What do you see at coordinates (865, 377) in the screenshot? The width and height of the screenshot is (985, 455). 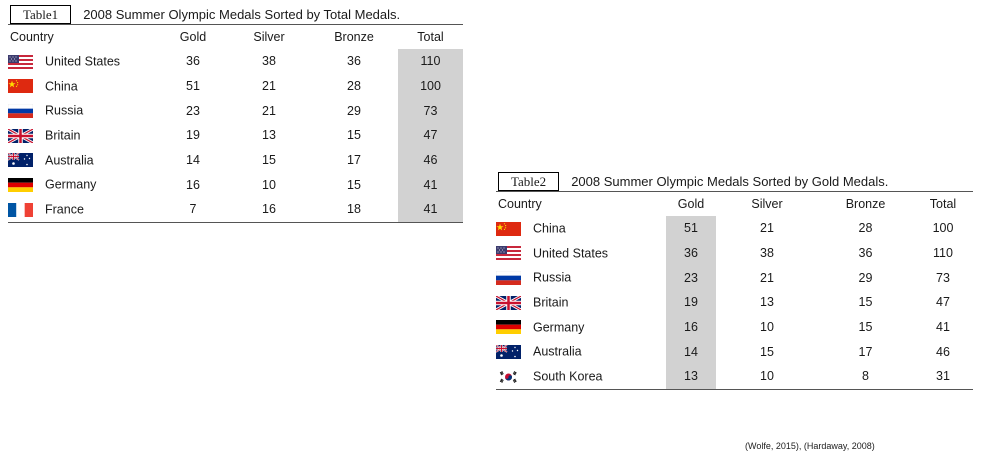 I see `bronze-cell: 8` at bounding box center [865, 377].